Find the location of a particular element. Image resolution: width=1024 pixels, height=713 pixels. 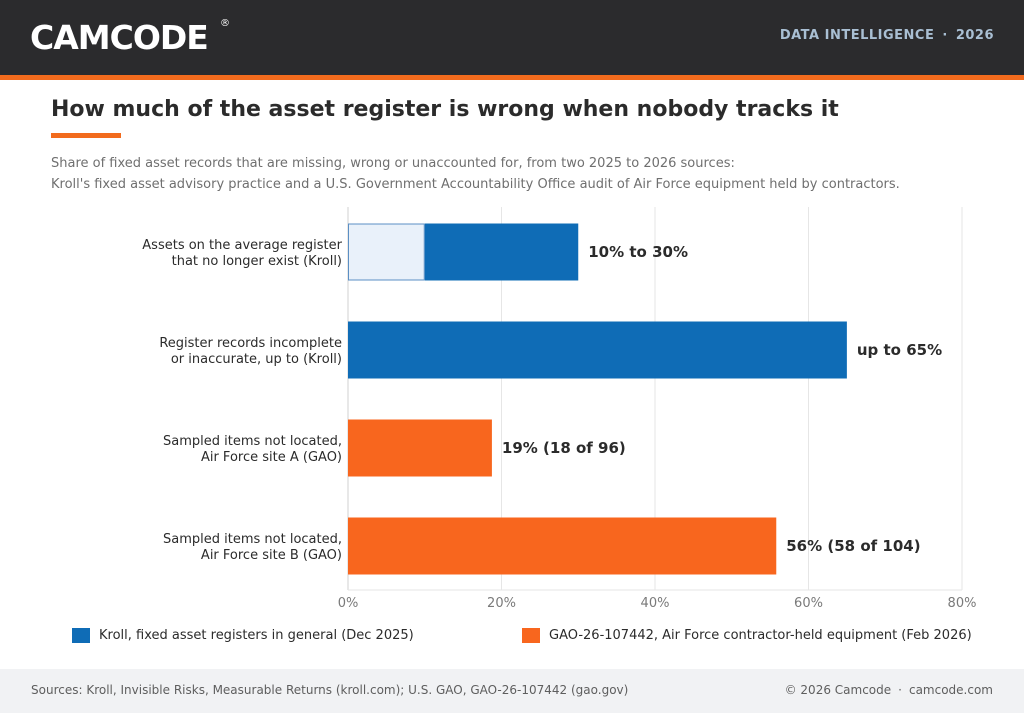

category-label-3-1: Air Force site B (GAO) is located at coordinates (271, 555).